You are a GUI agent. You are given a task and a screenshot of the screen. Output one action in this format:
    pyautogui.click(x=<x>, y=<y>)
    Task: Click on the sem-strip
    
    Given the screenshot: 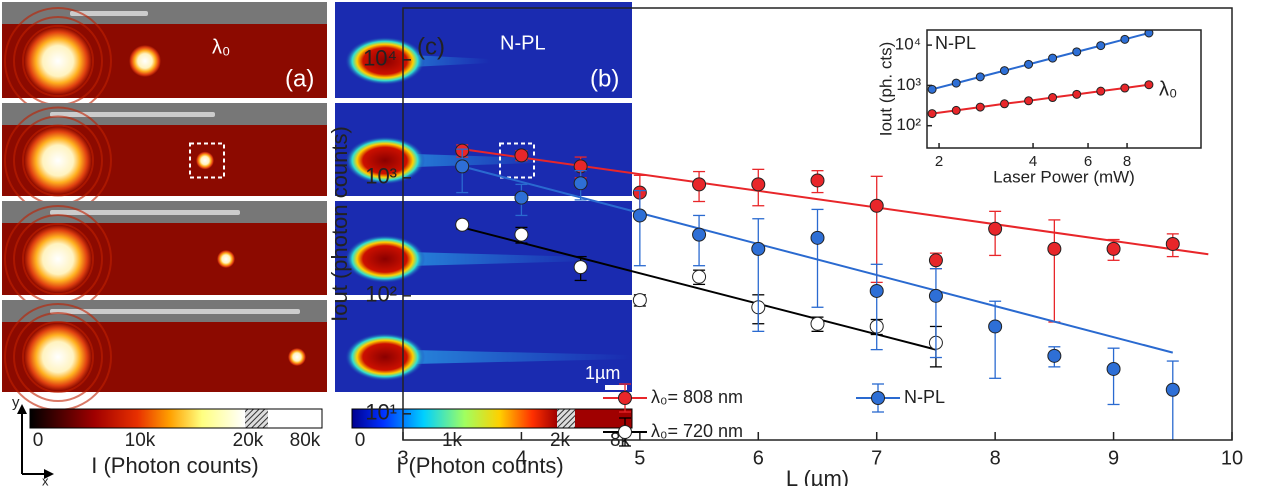 What is the action you would take?
    pyautogui.click(x=164, y=13)
    